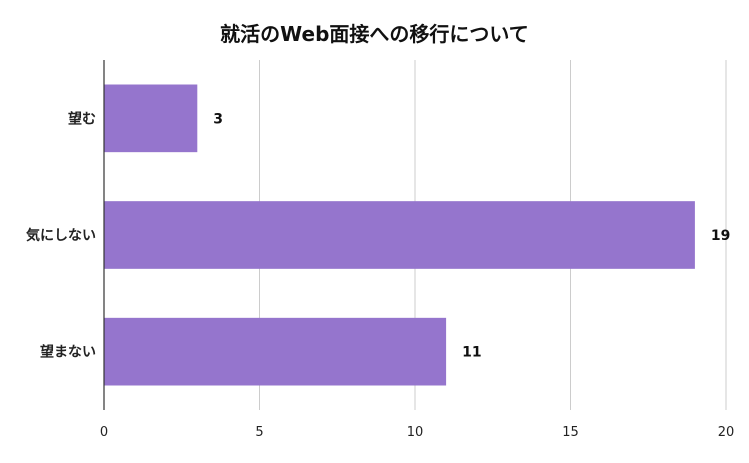 This screenshot has width=749, height=463. Describe the element at coordinates (374, 34) in the screenshot. I see `chart-title: 就活のWeb面接への移行について` at that location.